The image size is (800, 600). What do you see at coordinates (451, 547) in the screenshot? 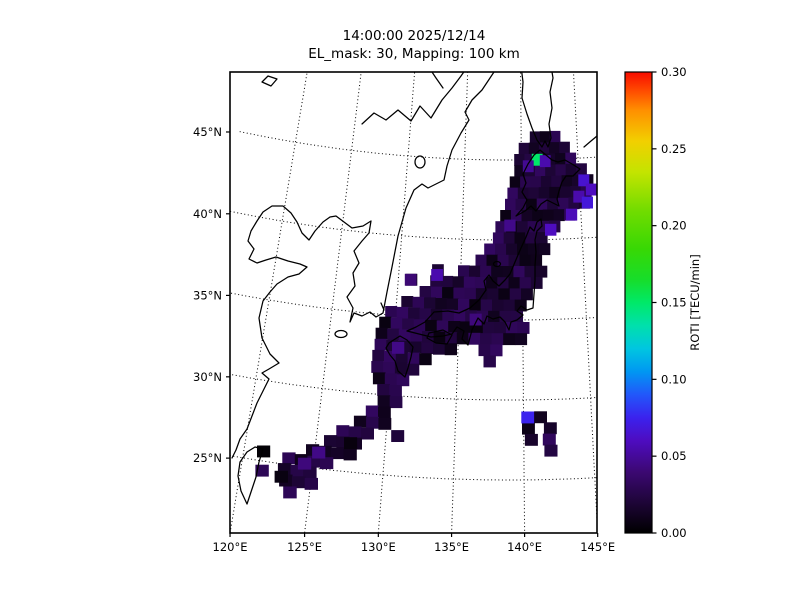
I see `x-tick-label: 135°E` at bounding box center [451, 547].